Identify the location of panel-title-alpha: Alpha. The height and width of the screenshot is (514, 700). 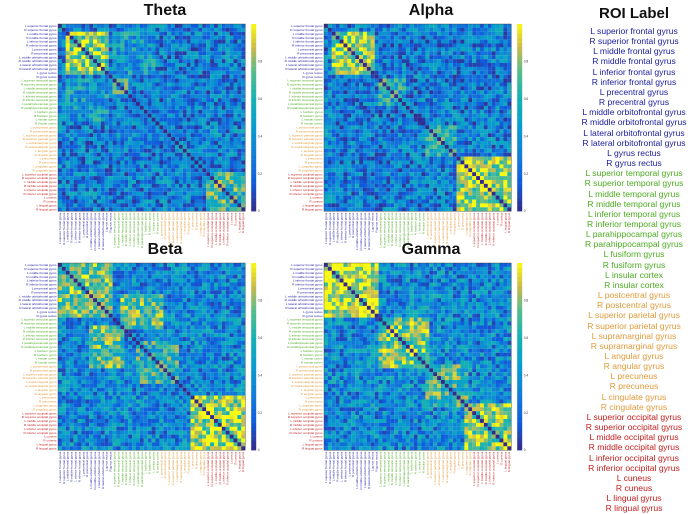
(431, 10).